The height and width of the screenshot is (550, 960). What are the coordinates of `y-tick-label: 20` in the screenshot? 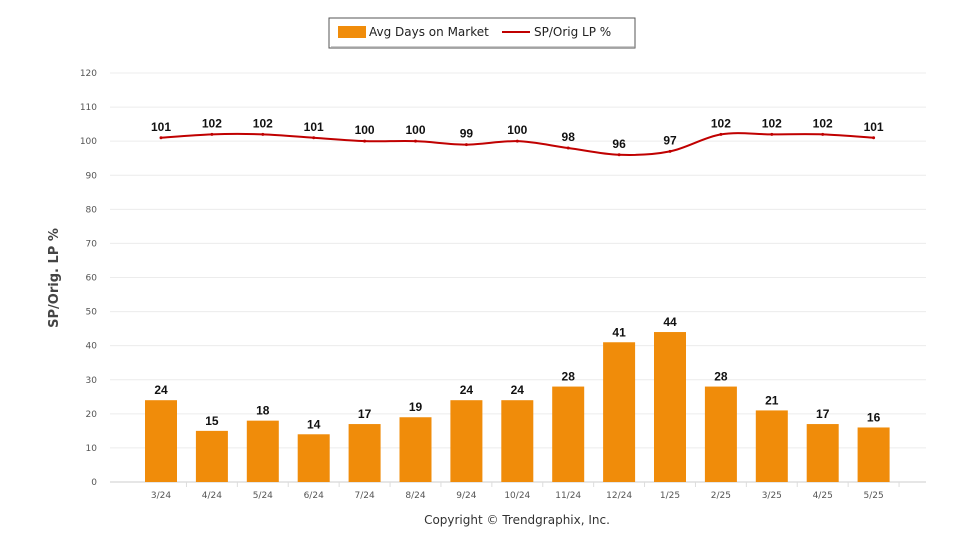 It's located at (92, 415).